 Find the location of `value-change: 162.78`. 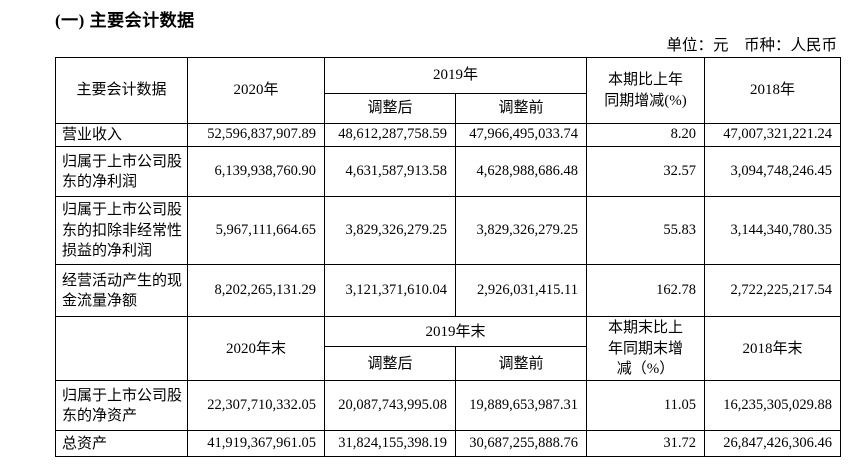

value-change: 162.78 is located at coordinates (646, 291).